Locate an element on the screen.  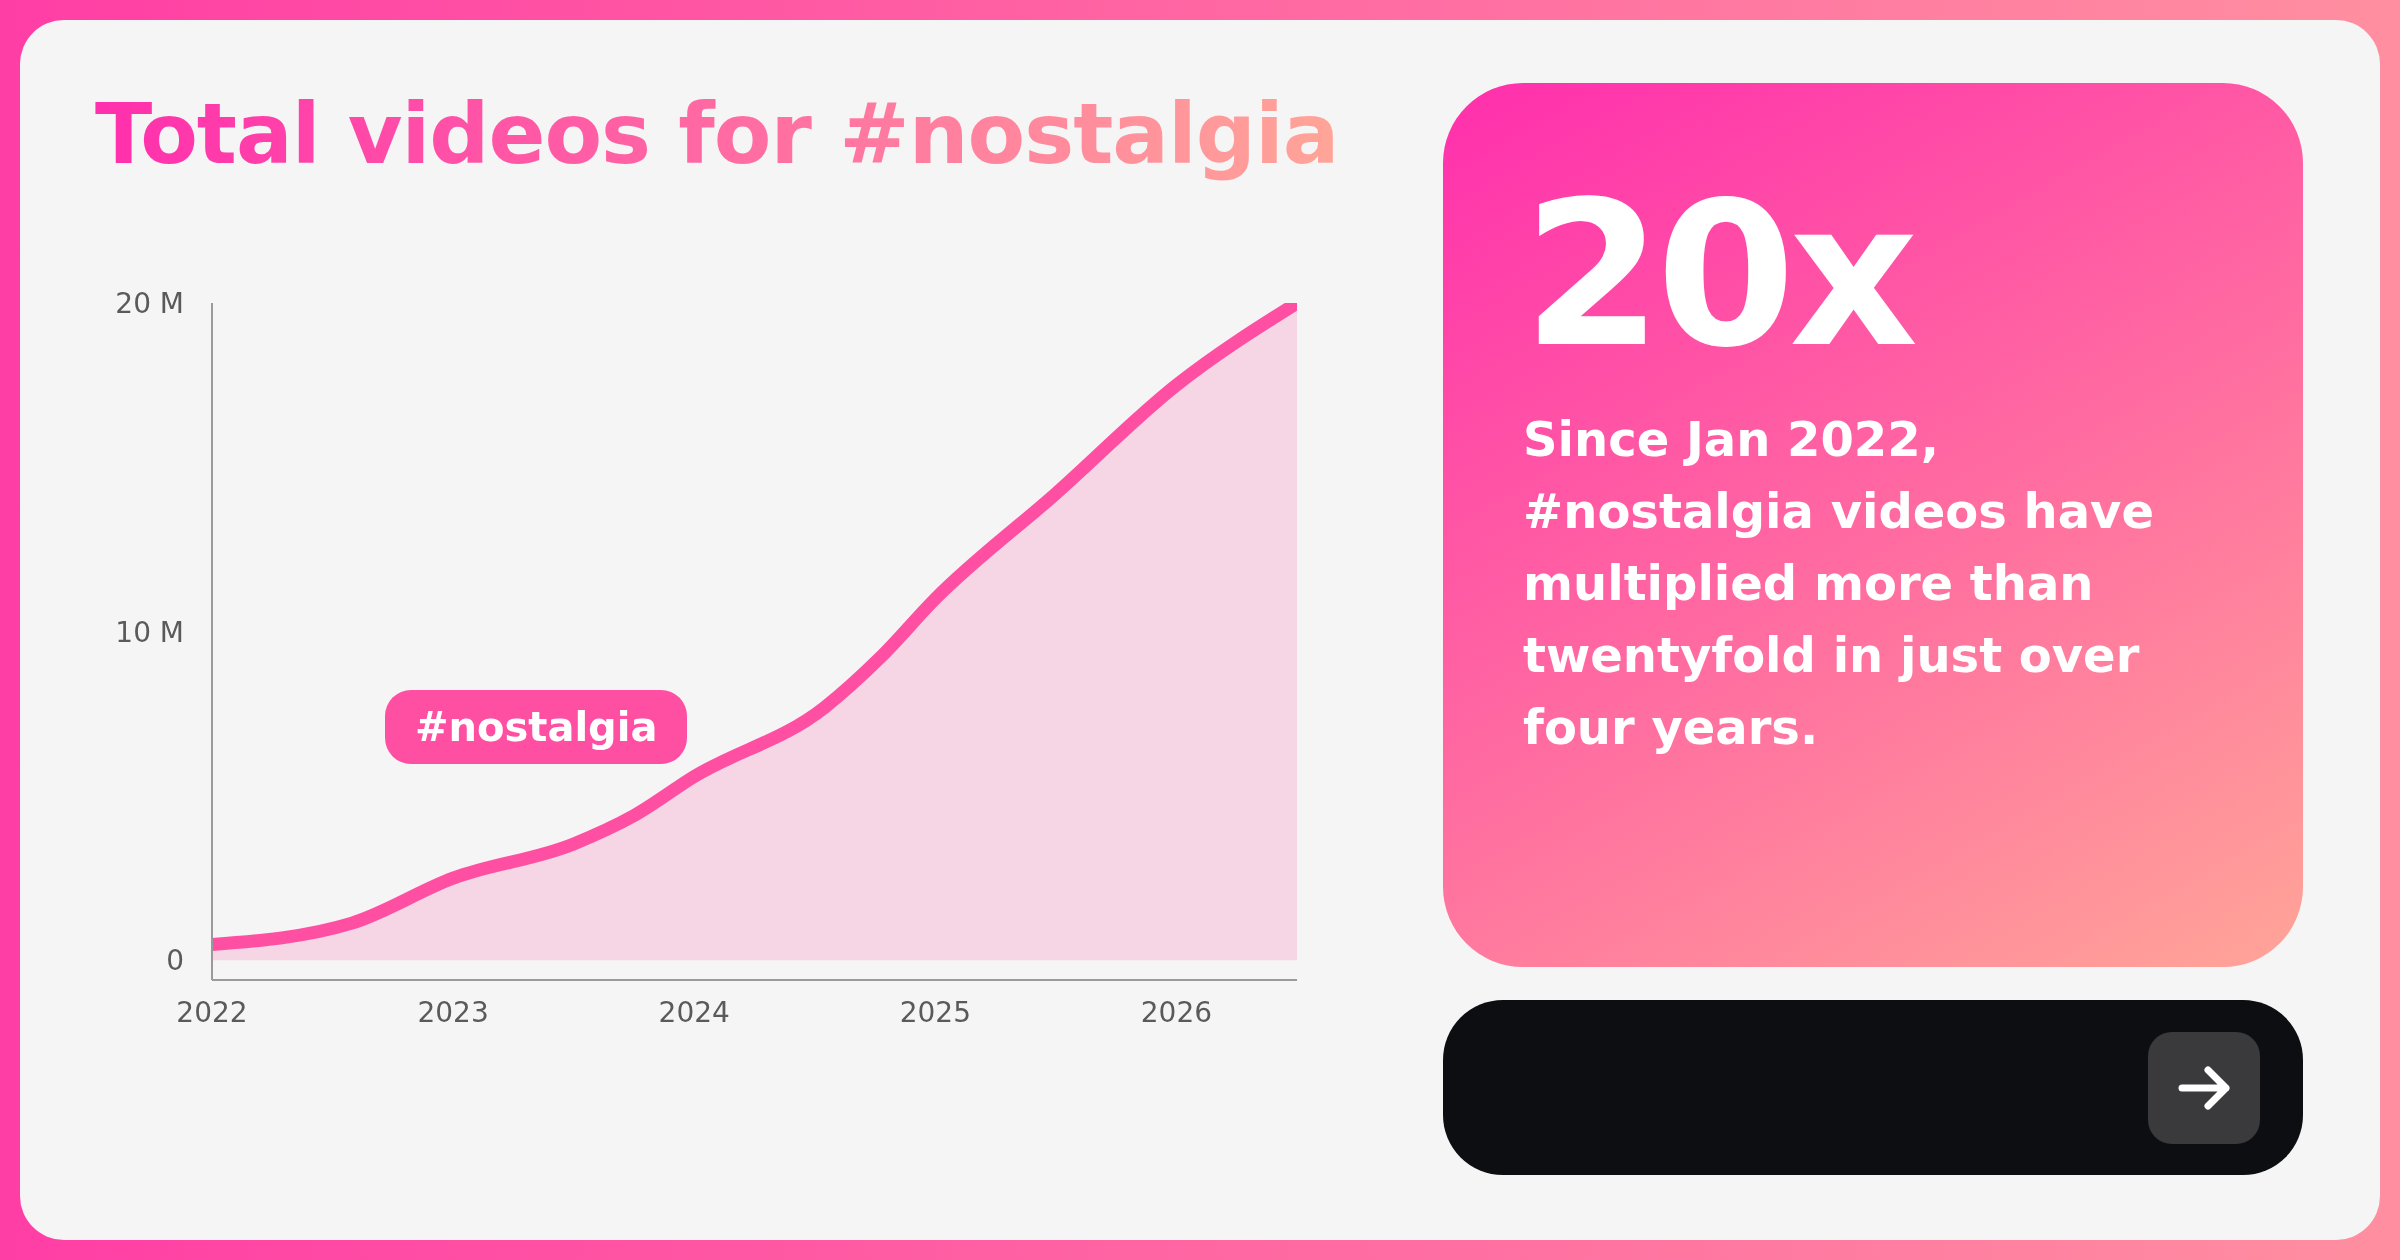
x-tick-label: 2023 is located at coordinates (453, 1012).